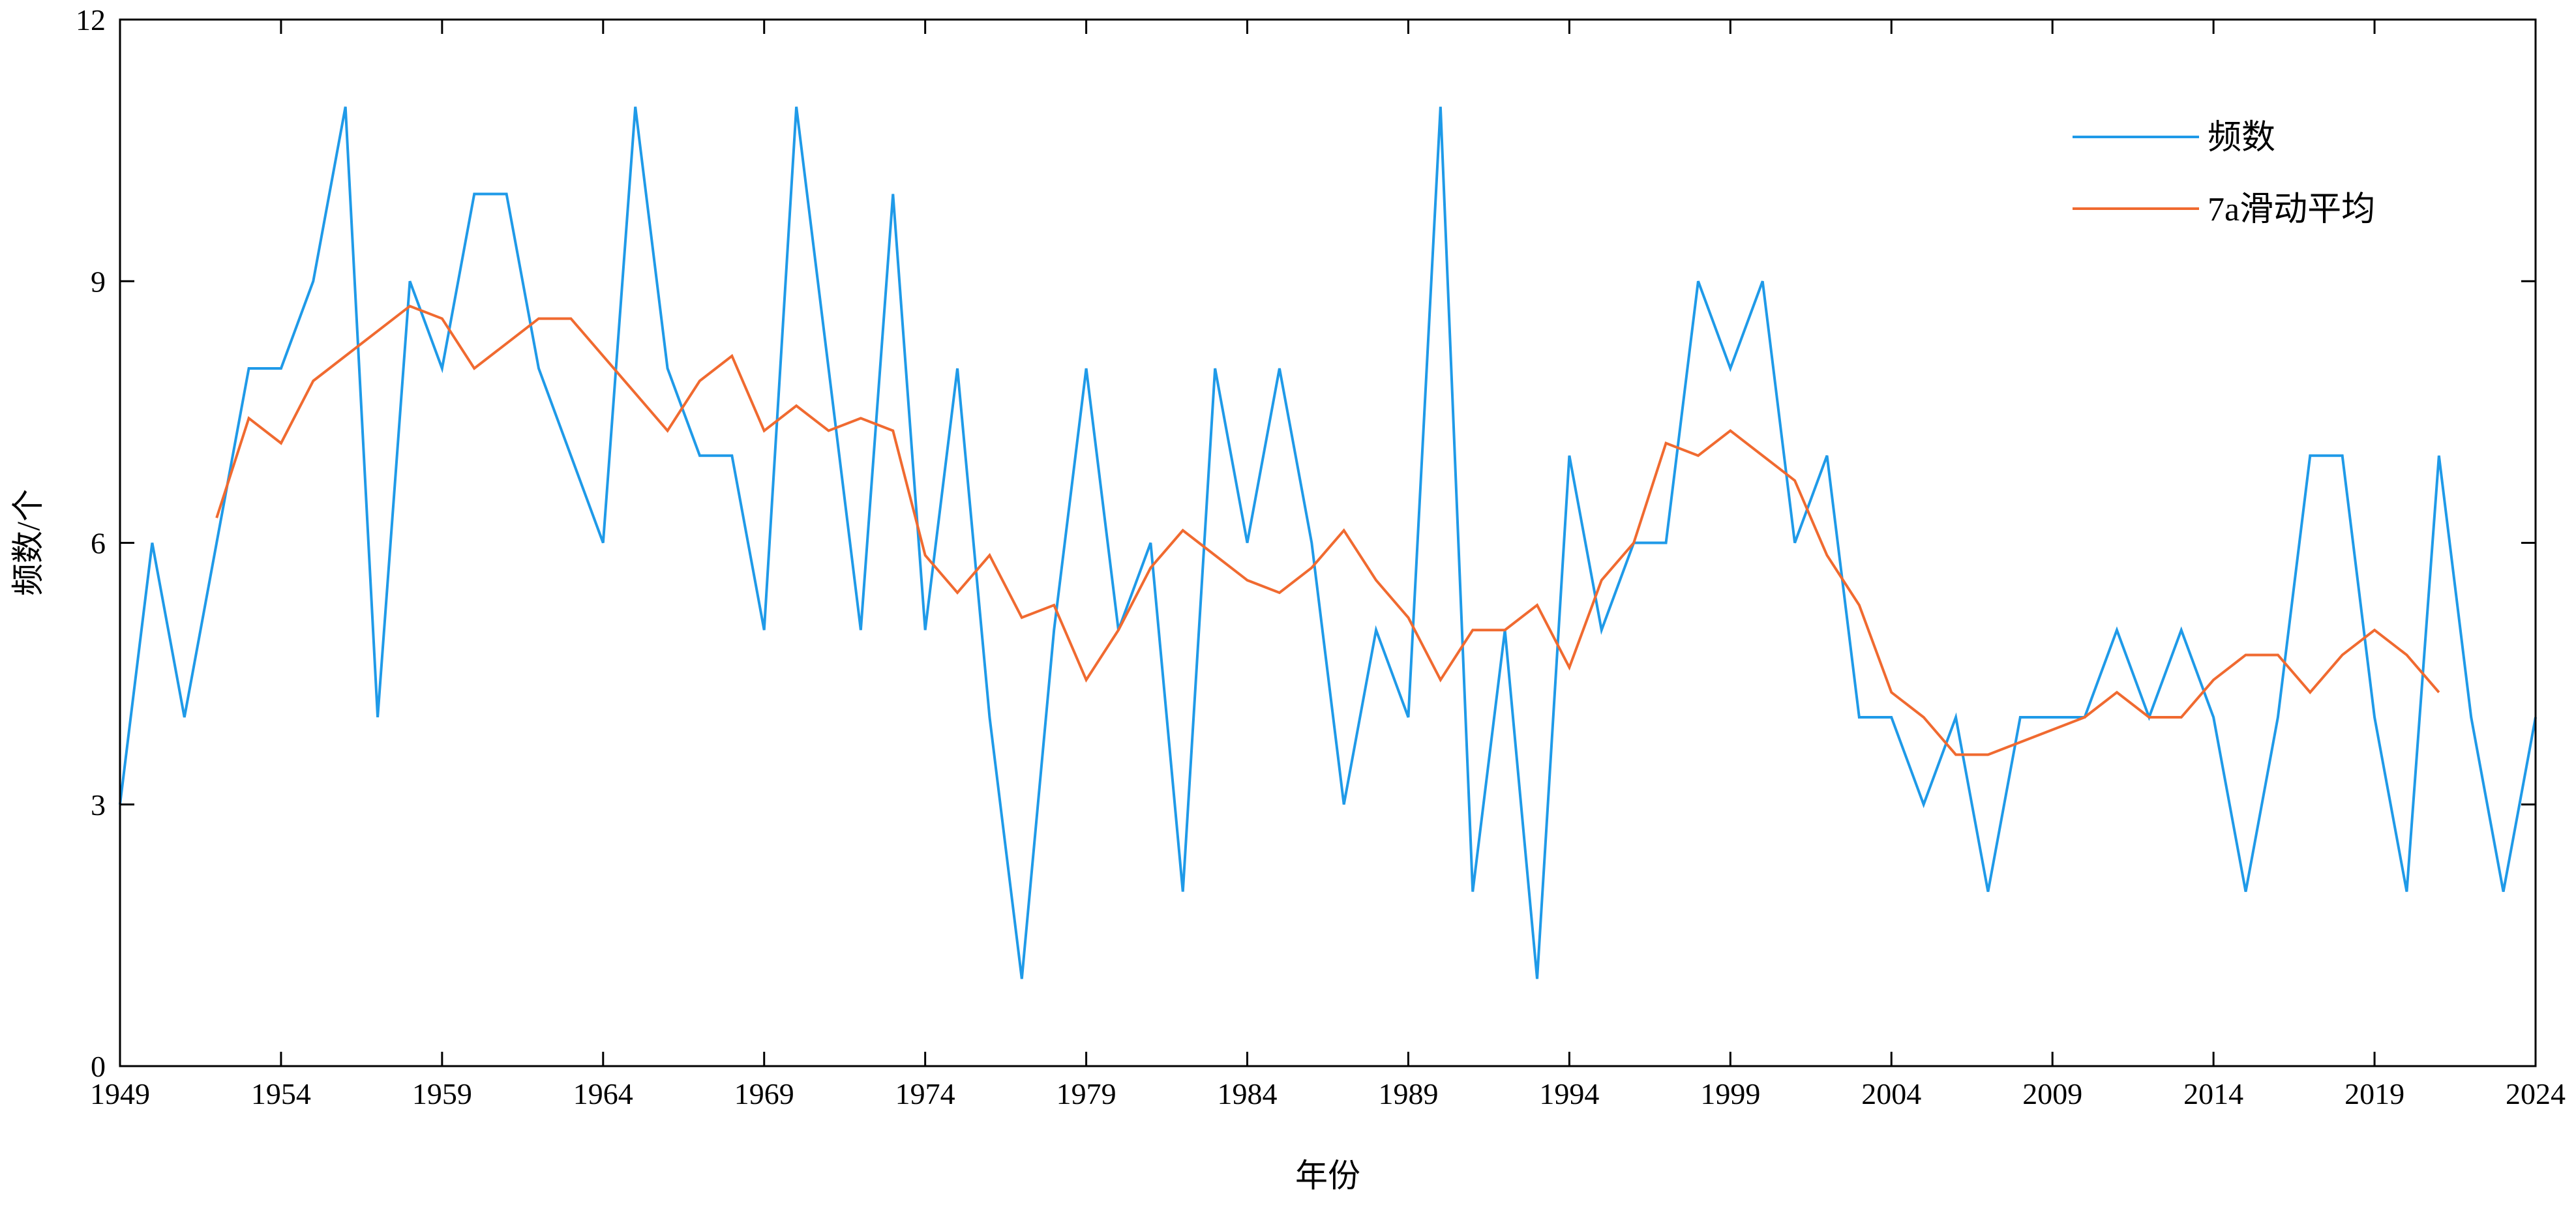 The width and height of the screenshot is (2576, 1205). Describe the element at coordinates (281, 1094) in the screenshot. I see `x-tick-label: 1954` at that location.